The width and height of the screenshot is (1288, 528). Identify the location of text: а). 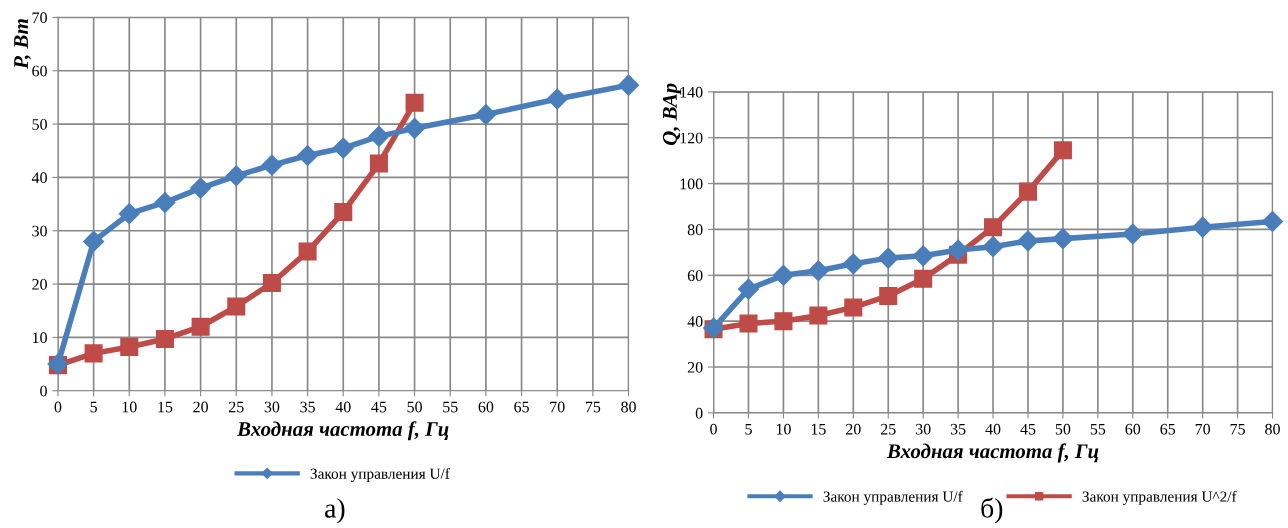
(335, 511).